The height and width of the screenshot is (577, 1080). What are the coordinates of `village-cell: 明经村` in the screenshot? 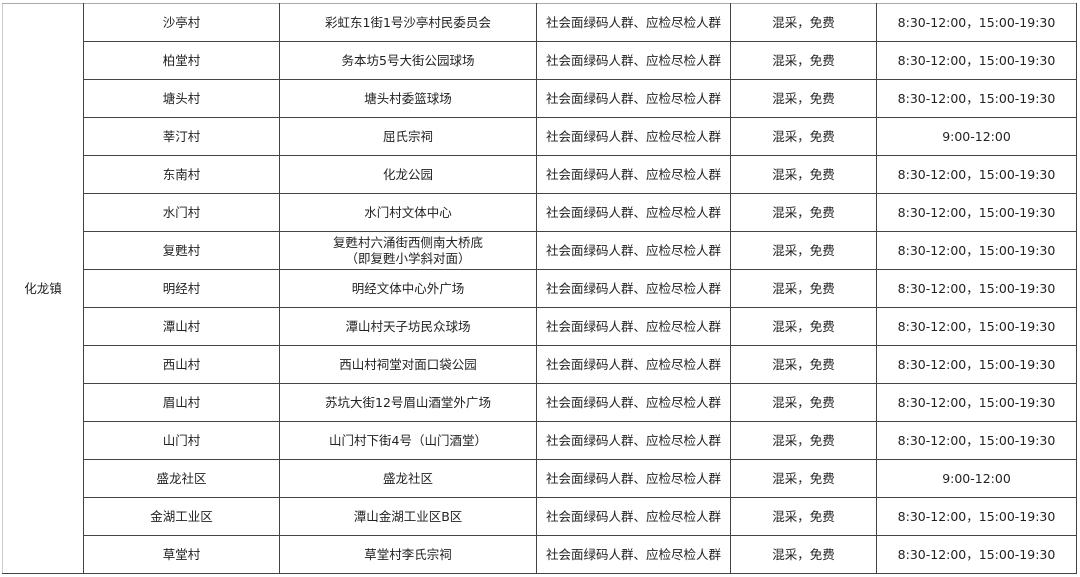 It's located at (181, 288).